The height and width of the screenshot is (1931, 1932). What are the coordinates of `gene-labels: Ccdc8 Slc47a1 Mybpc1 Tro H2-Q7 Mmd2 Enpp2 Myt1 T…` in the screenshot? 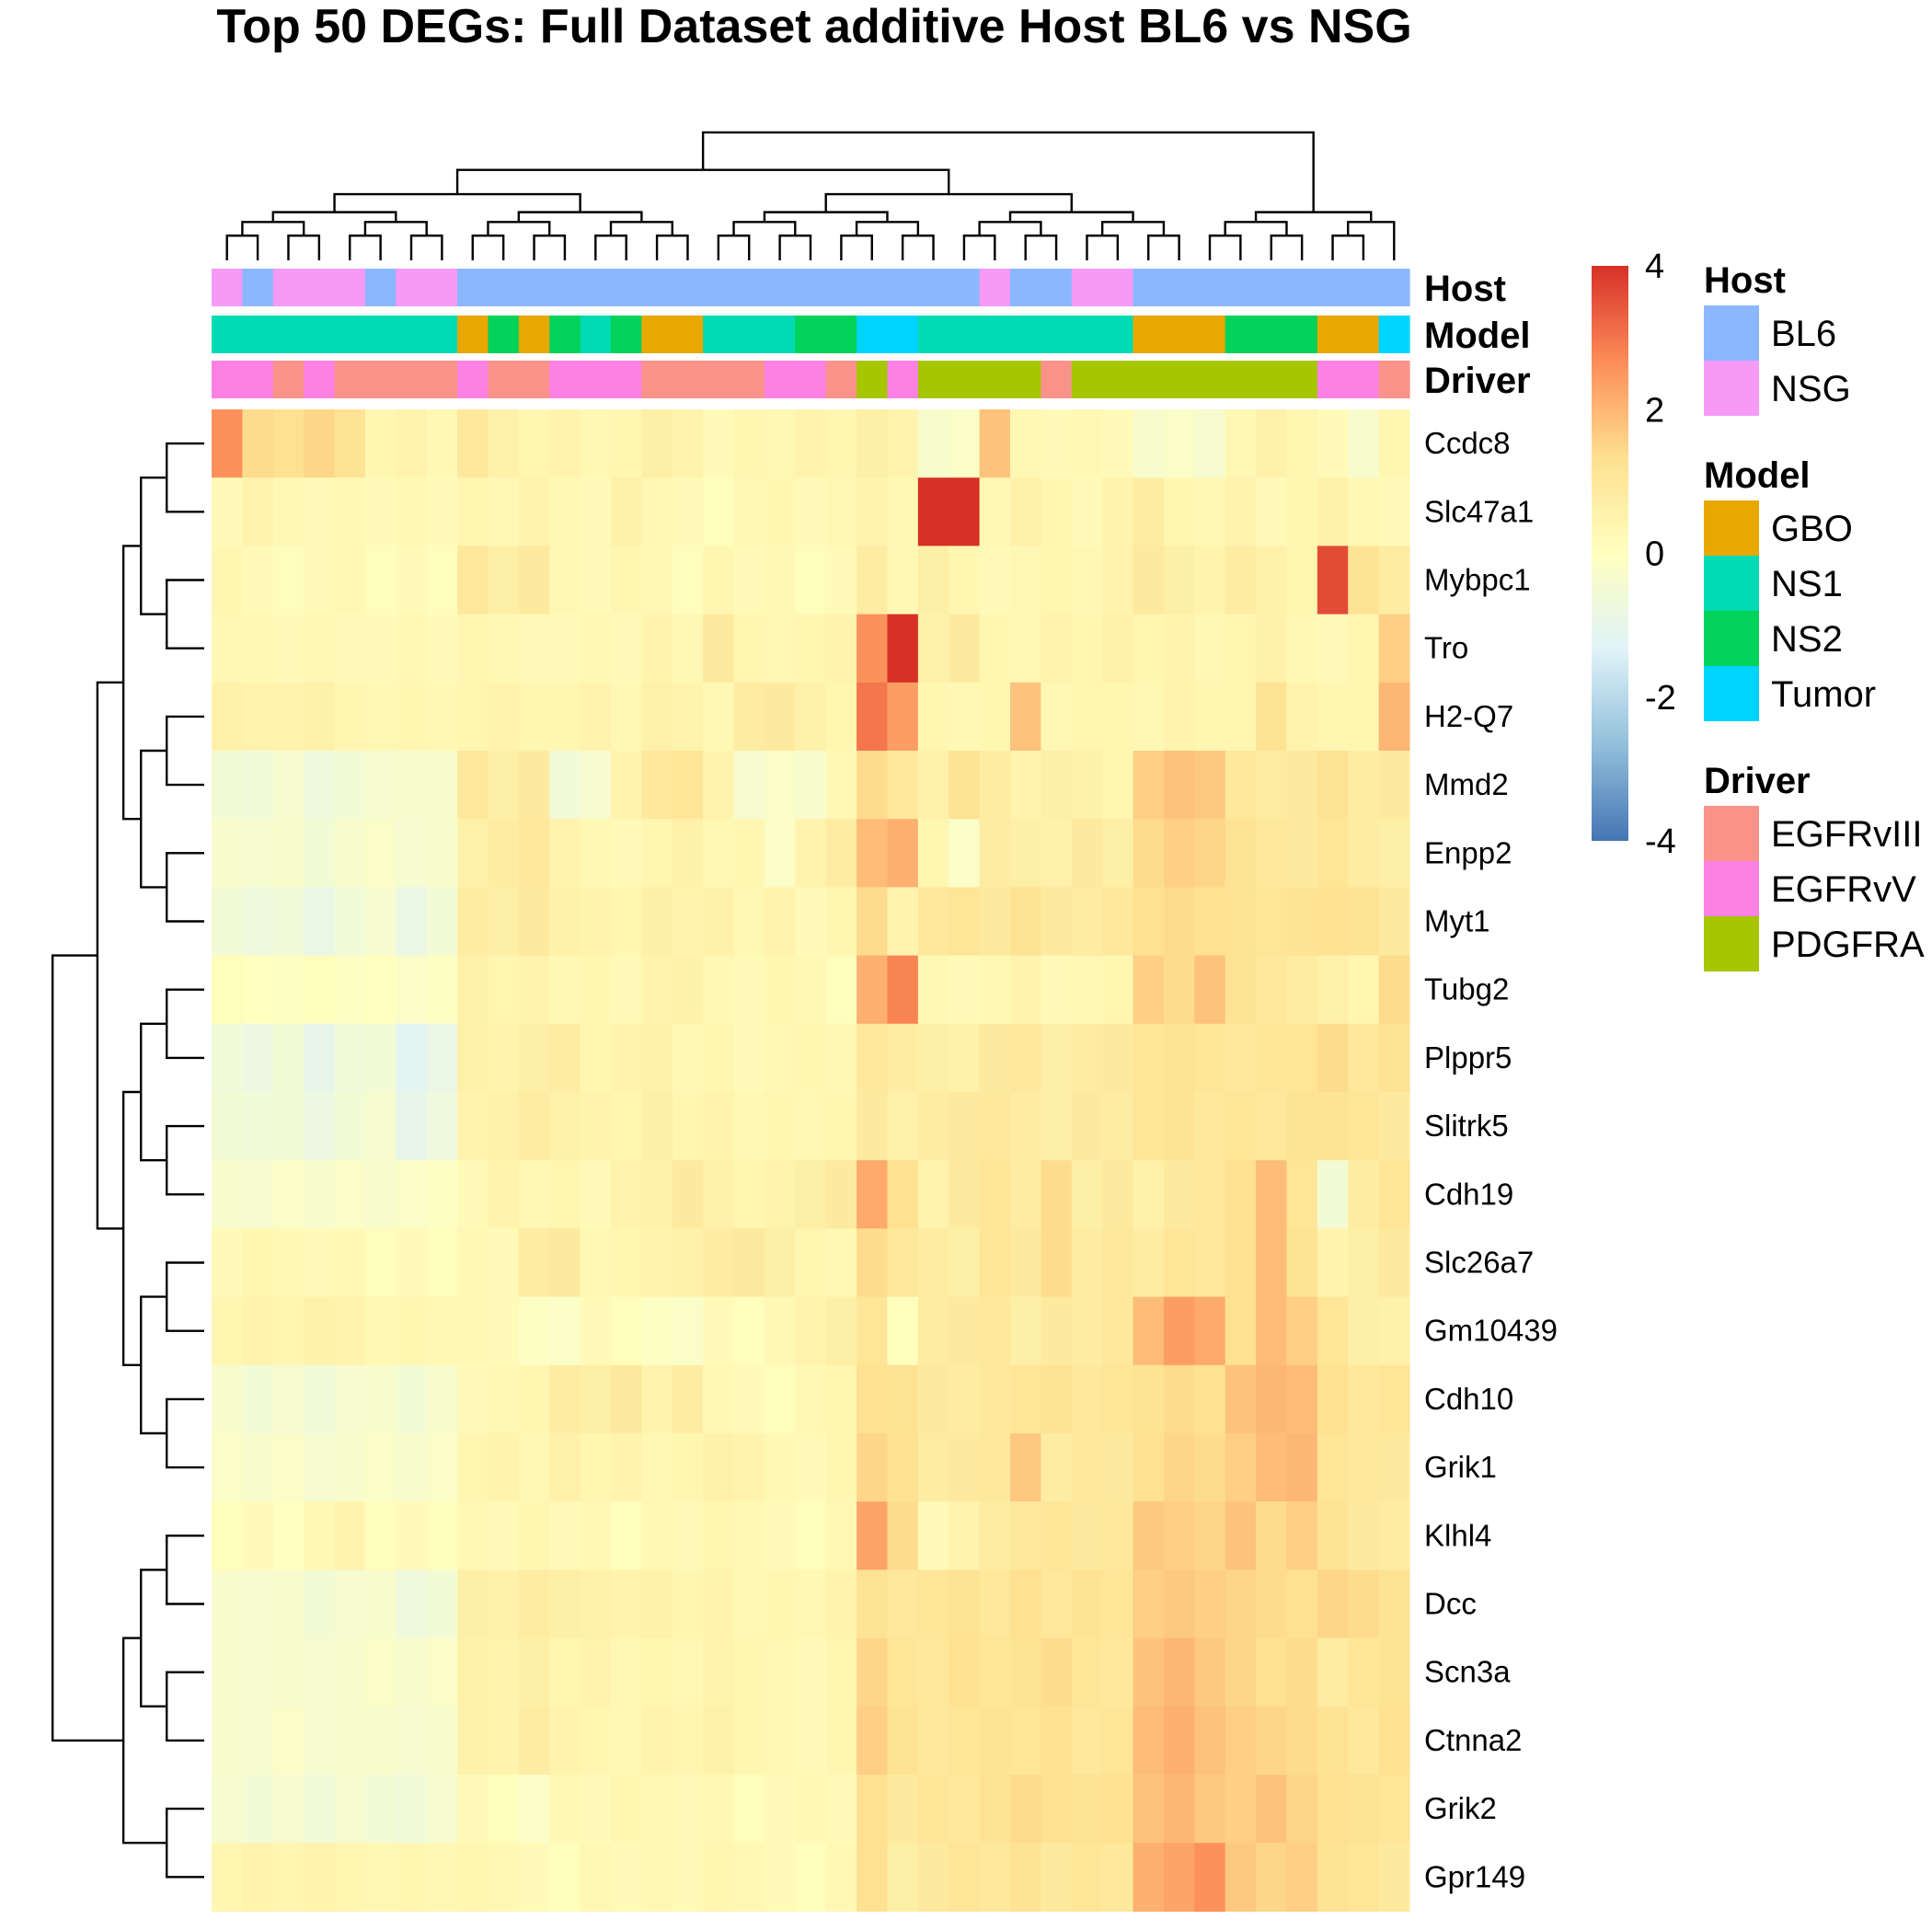 It's located at (1491, 1159).